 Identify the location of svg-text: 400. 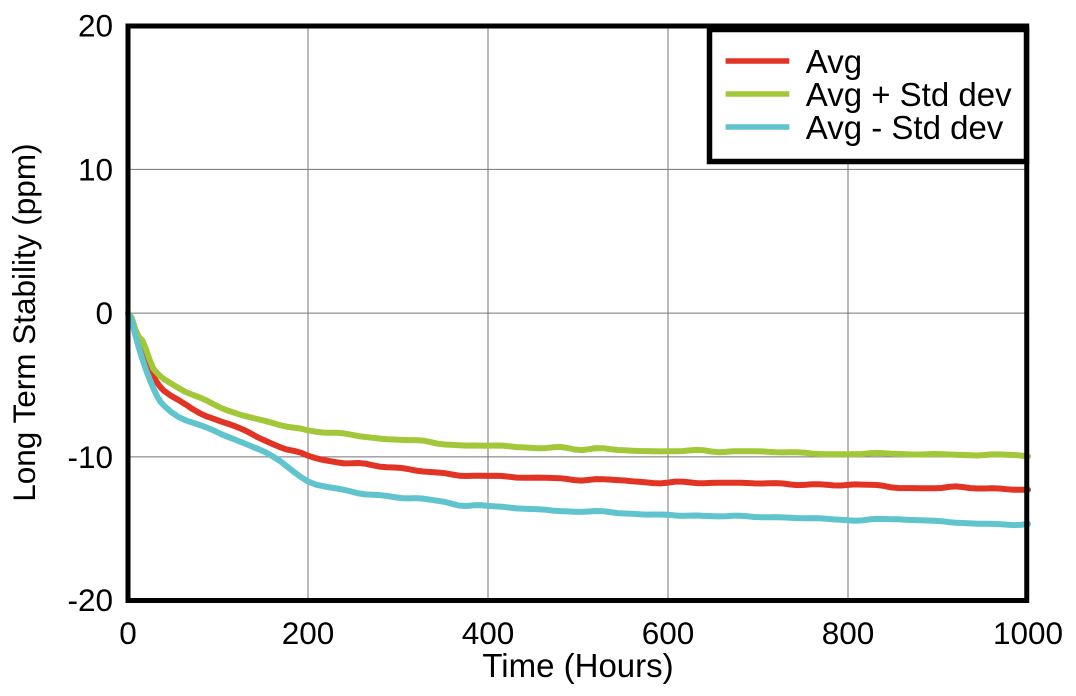
(488, 633).